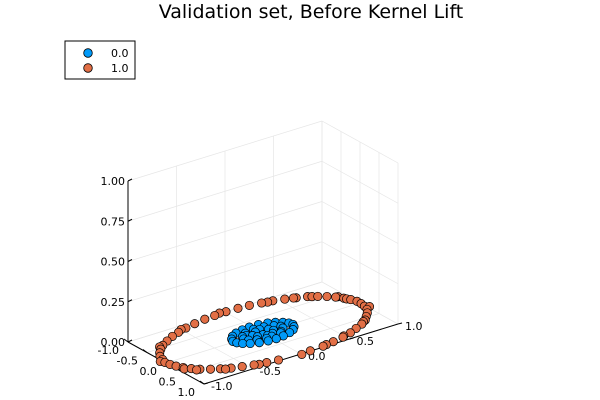 This screenshot has height=400, width=600. What do you see at coordinates (366, 341) in the screenshot?
I see `y-tick-label-3: 0.5` at bounding box center [366, 341].